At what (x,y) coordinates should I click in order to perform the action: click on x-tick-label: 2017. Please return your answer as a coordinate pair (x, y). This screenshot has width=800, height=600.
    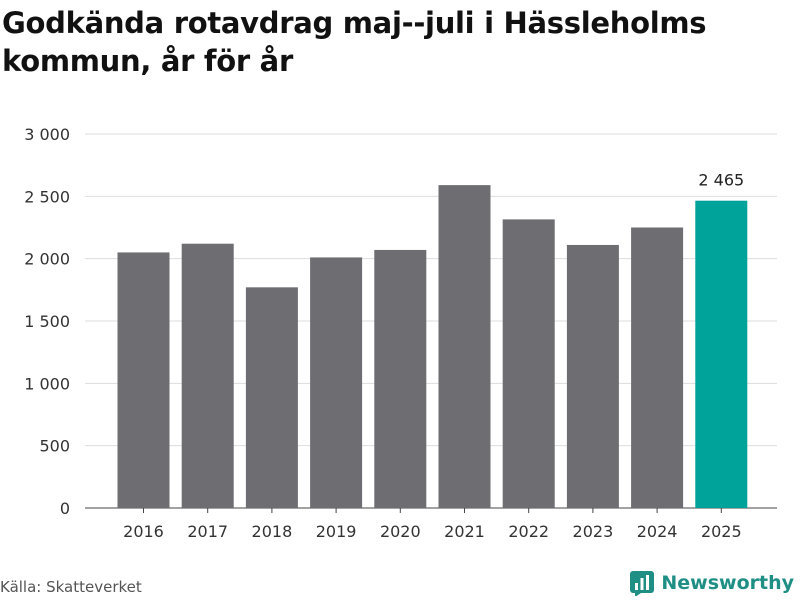
    Looking at the image, I should click on (207, 531).